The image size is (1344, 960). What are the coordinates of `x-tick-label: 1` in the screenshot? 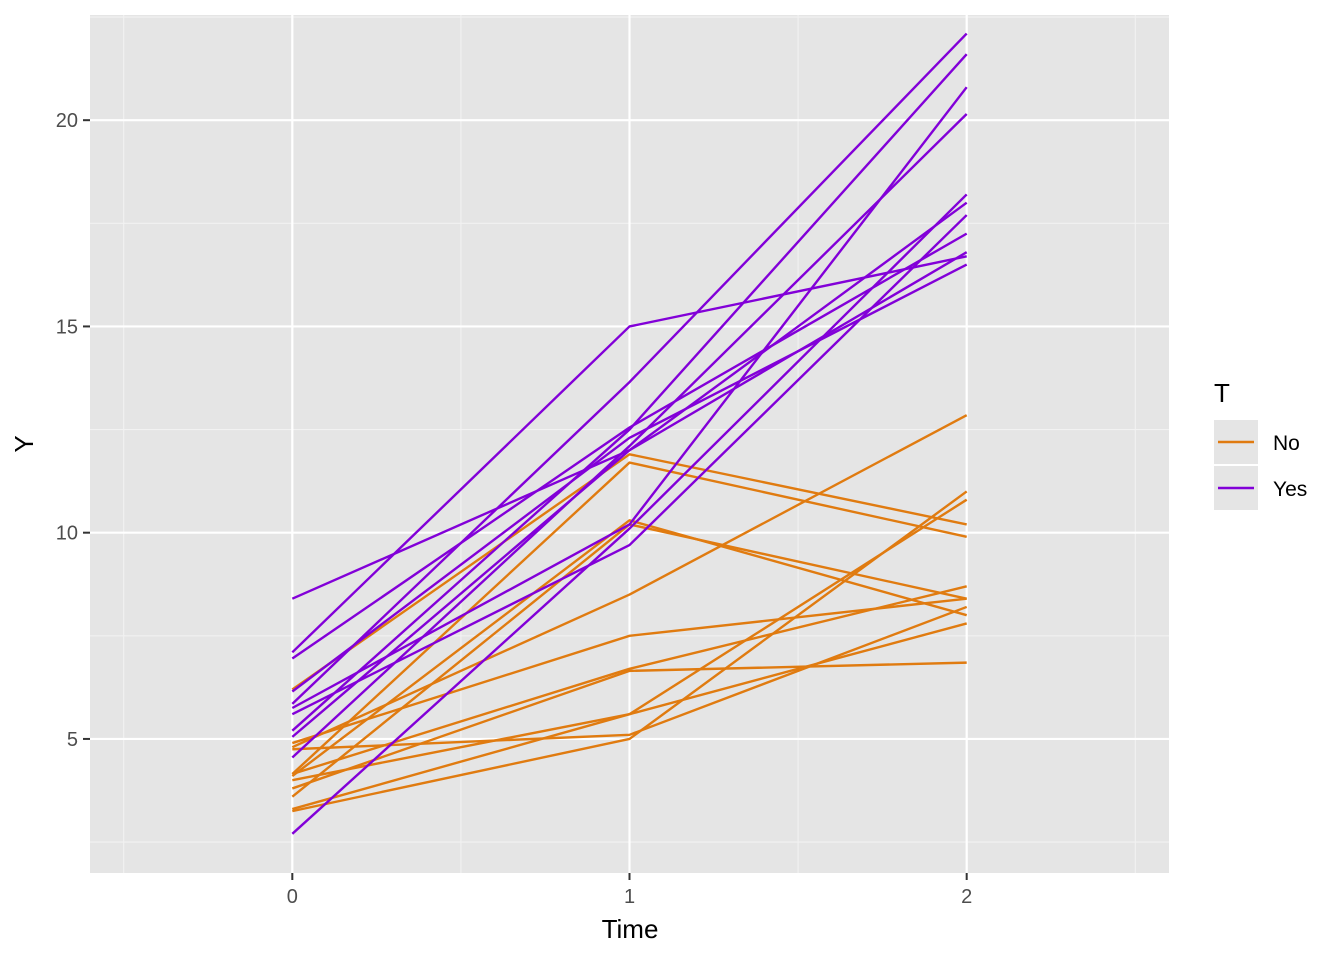 It's located at (629, 897).